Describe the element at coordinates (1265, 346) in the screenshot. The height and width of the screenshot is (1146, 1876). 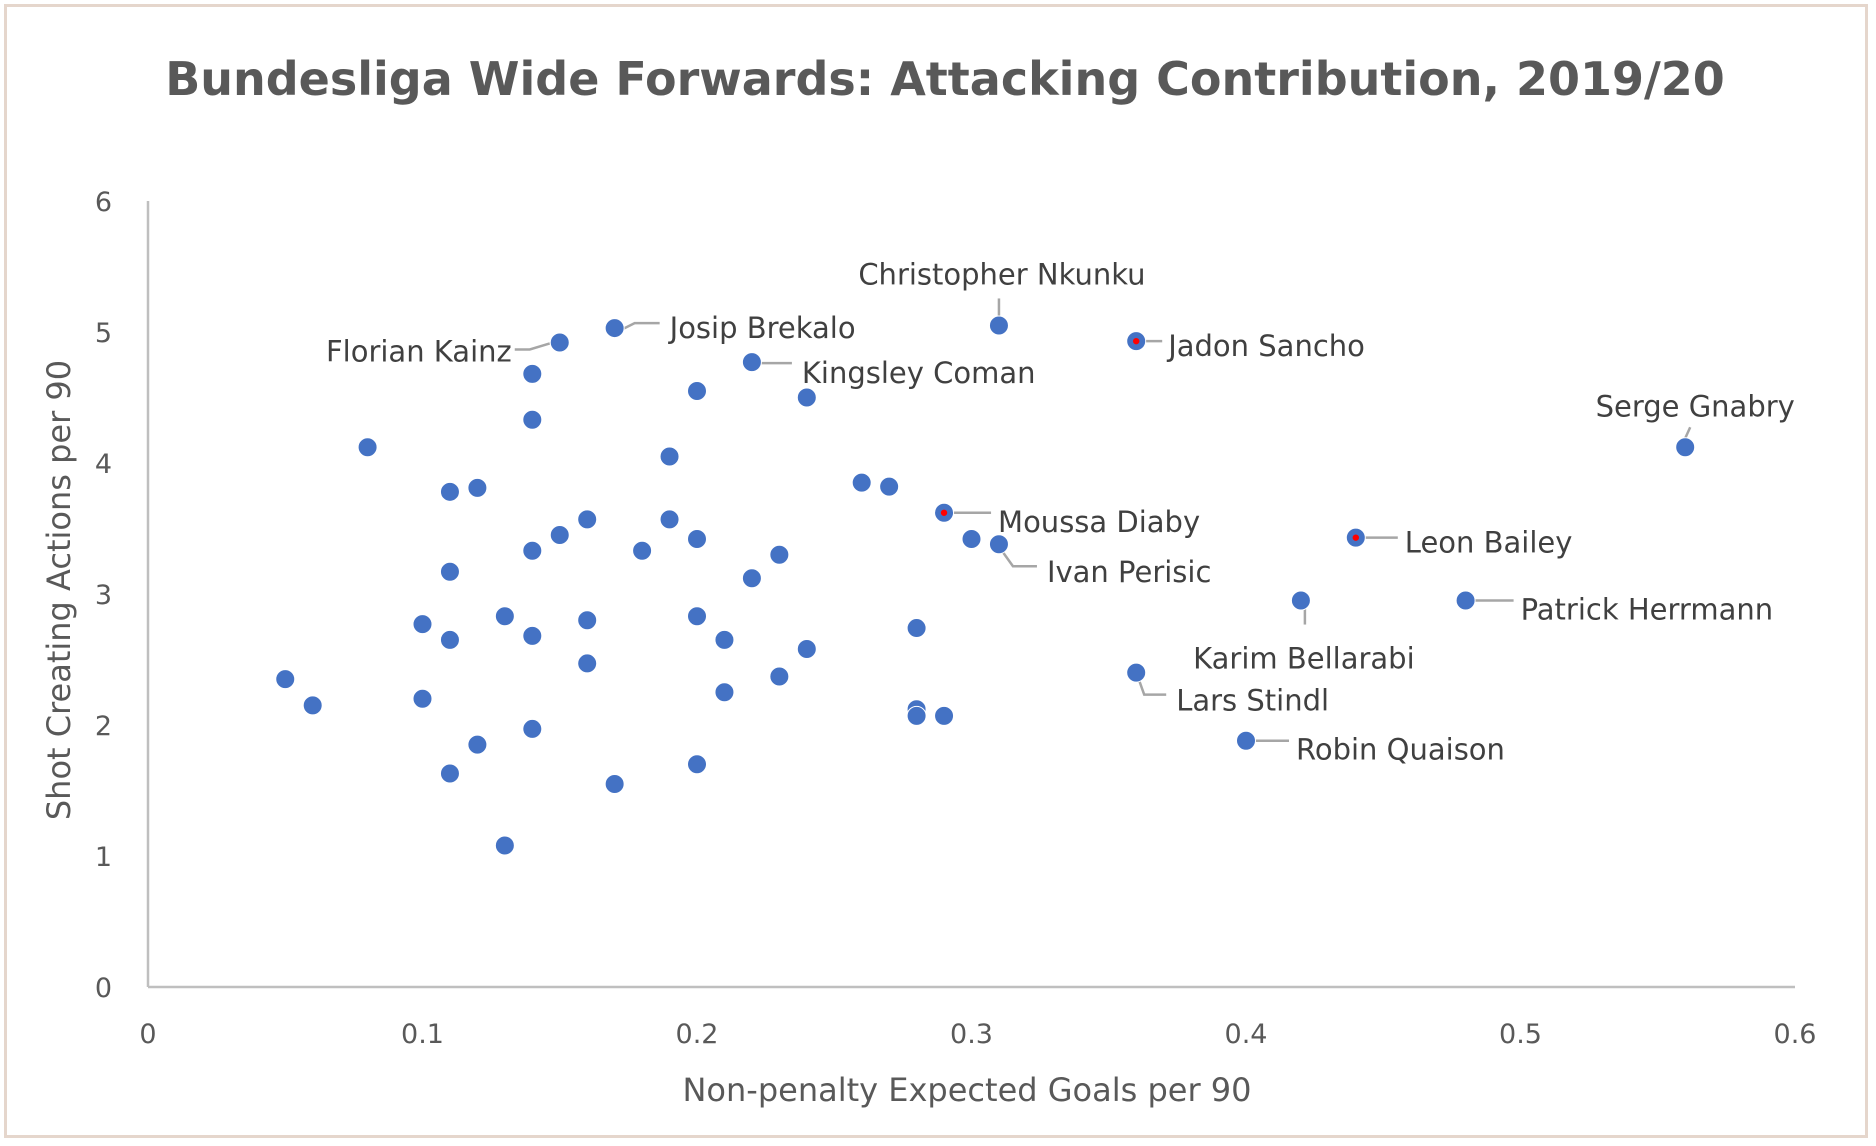
I see `point-label: Jadon Sancho` at that location.